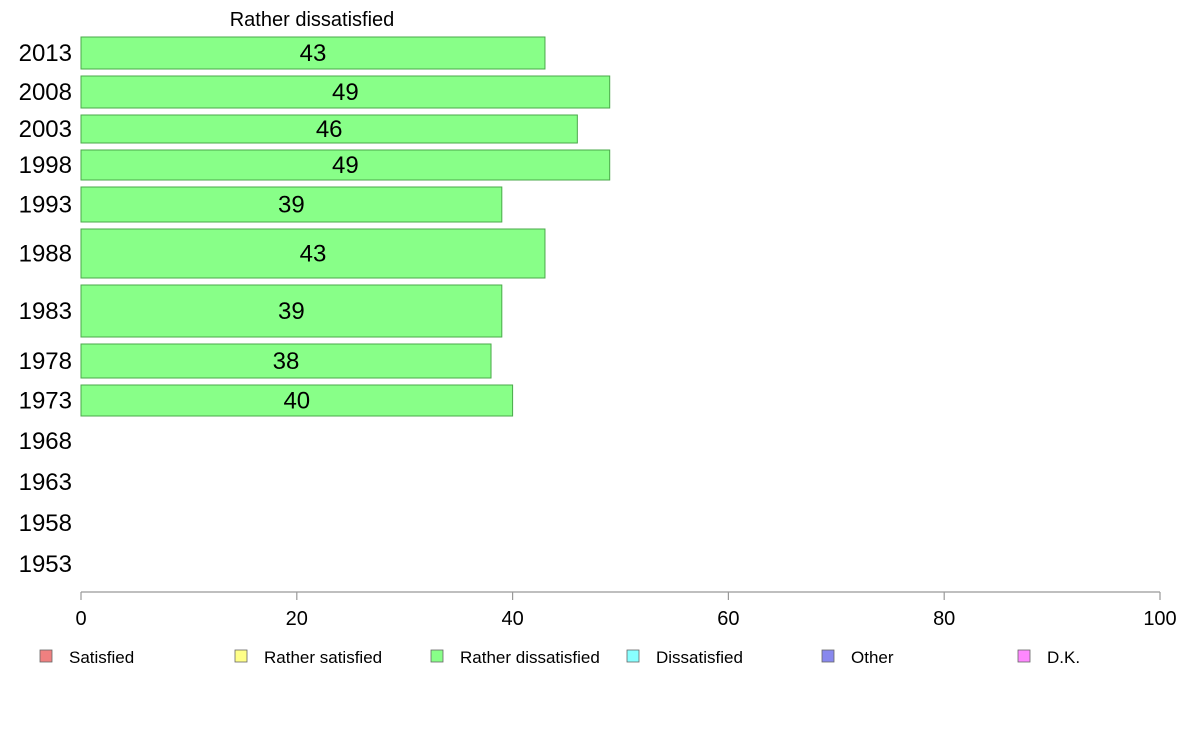  Describe the element at coordinates (45, 205) in the screenshot. I see `y-tick-label: 1993` at that location.